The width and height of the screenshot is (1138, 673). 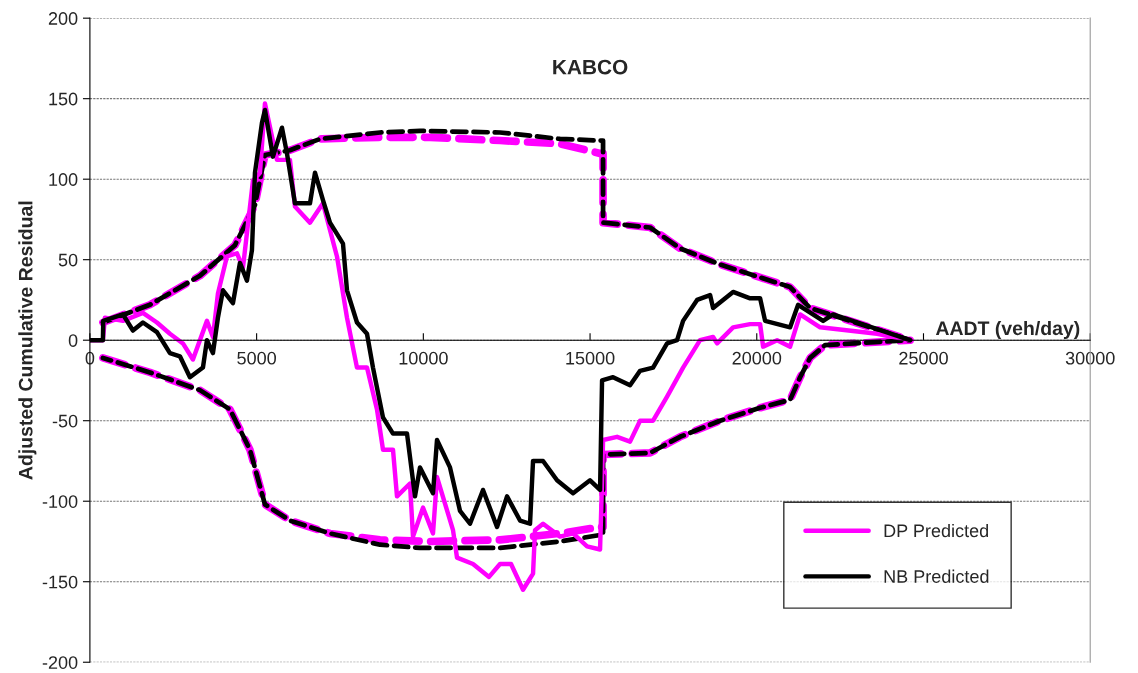 What do you see at coordinates (1090, 358) in the screenshot?
I see `x-tick-label: 30000` at bounding box center [1090, 358].